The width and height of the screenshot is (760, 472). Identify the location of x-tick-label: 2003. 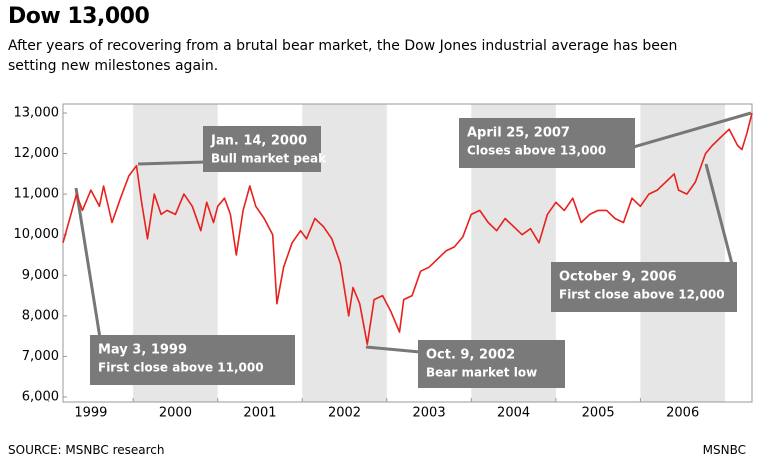
(429, 413).